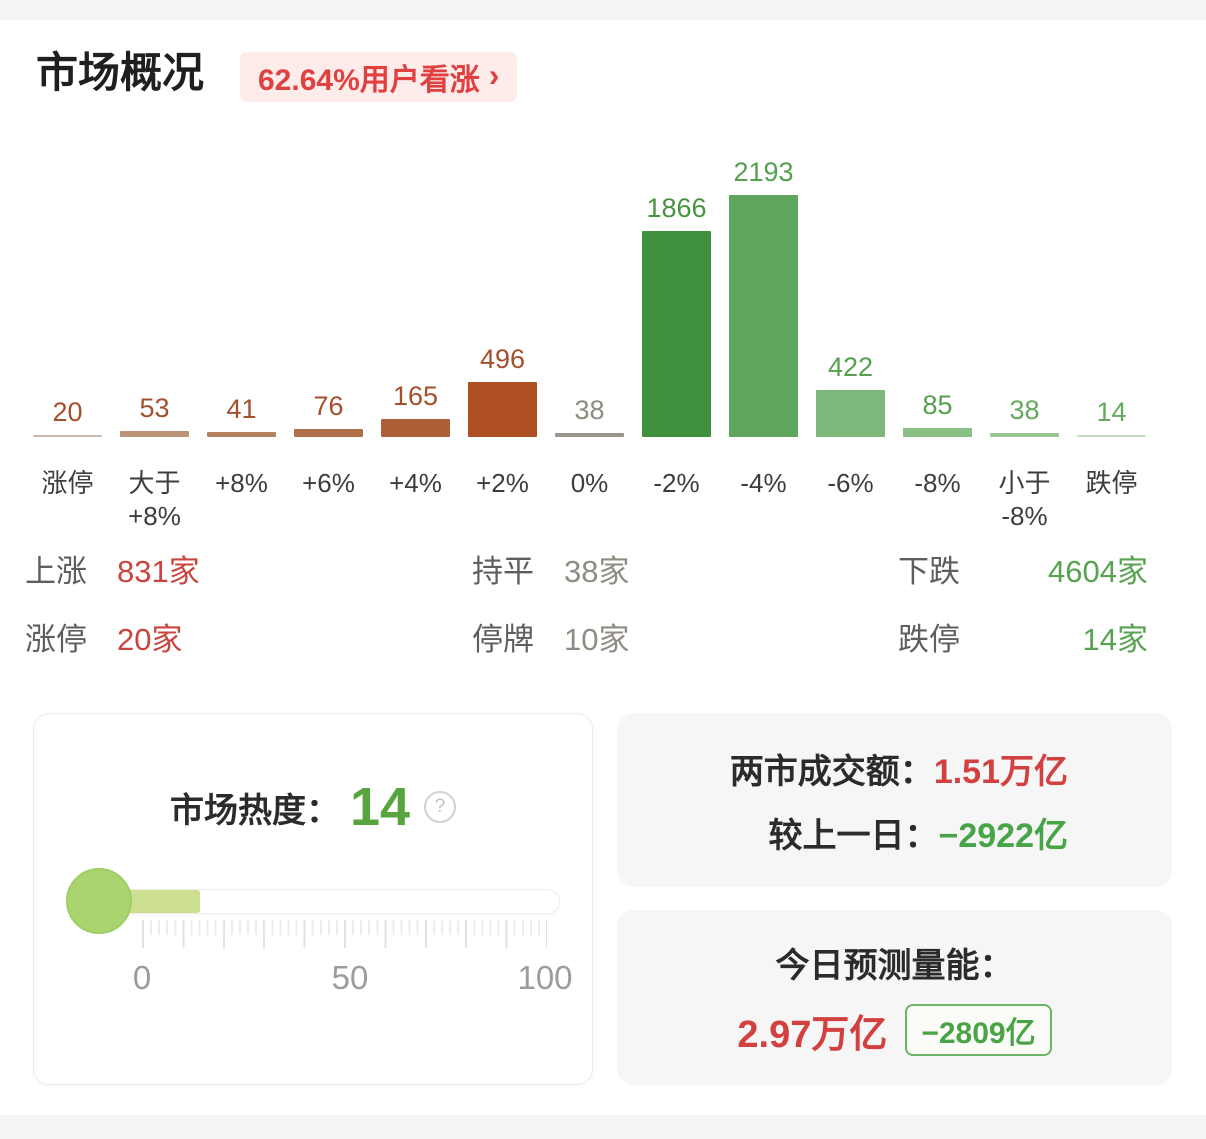 Image resolution: width=1206 pixels, height=1139 pixels. Describe the element at coordinates (853, 835) in the screenshot. I see `turnover-label: 较上一日：` at that location.